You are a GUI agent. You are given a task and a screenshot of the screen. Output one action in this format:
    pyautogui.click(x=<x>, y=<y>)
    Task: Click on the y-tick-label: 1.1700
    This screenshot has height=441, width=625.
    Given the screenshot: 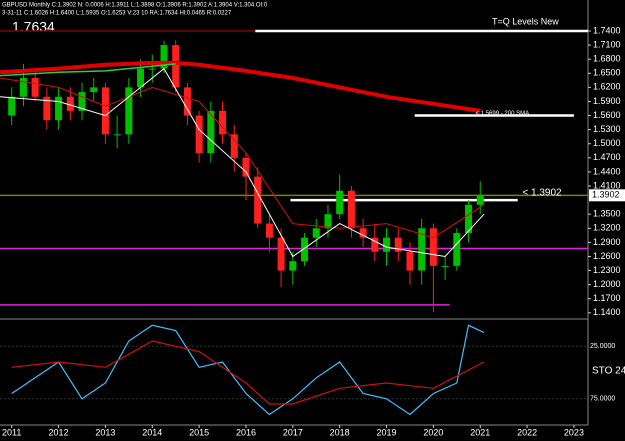 What is the action you would take?
    pyautogui.click(x=607, y=298)
    